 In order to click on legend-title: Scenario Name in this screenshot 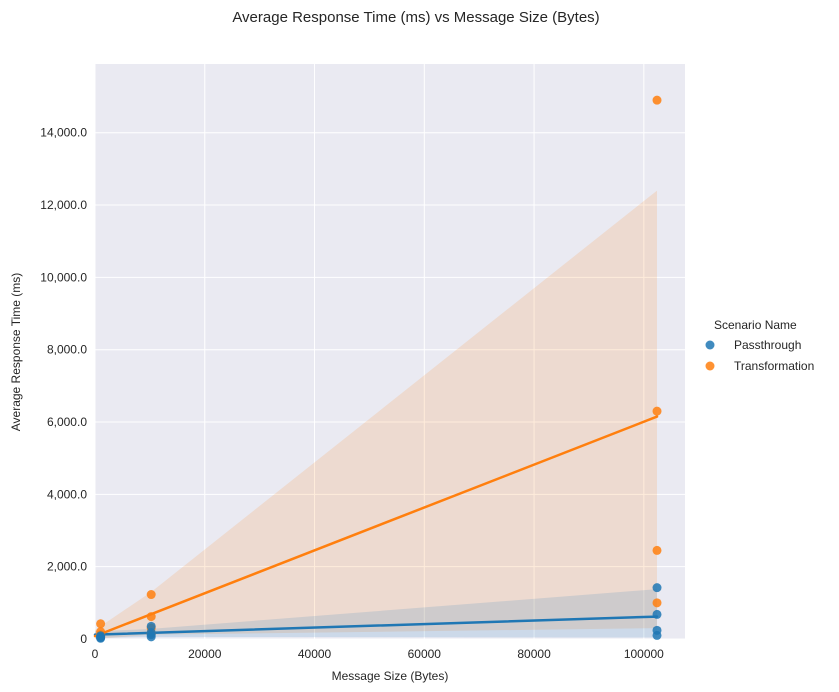, I will do `click(755, 325)`.